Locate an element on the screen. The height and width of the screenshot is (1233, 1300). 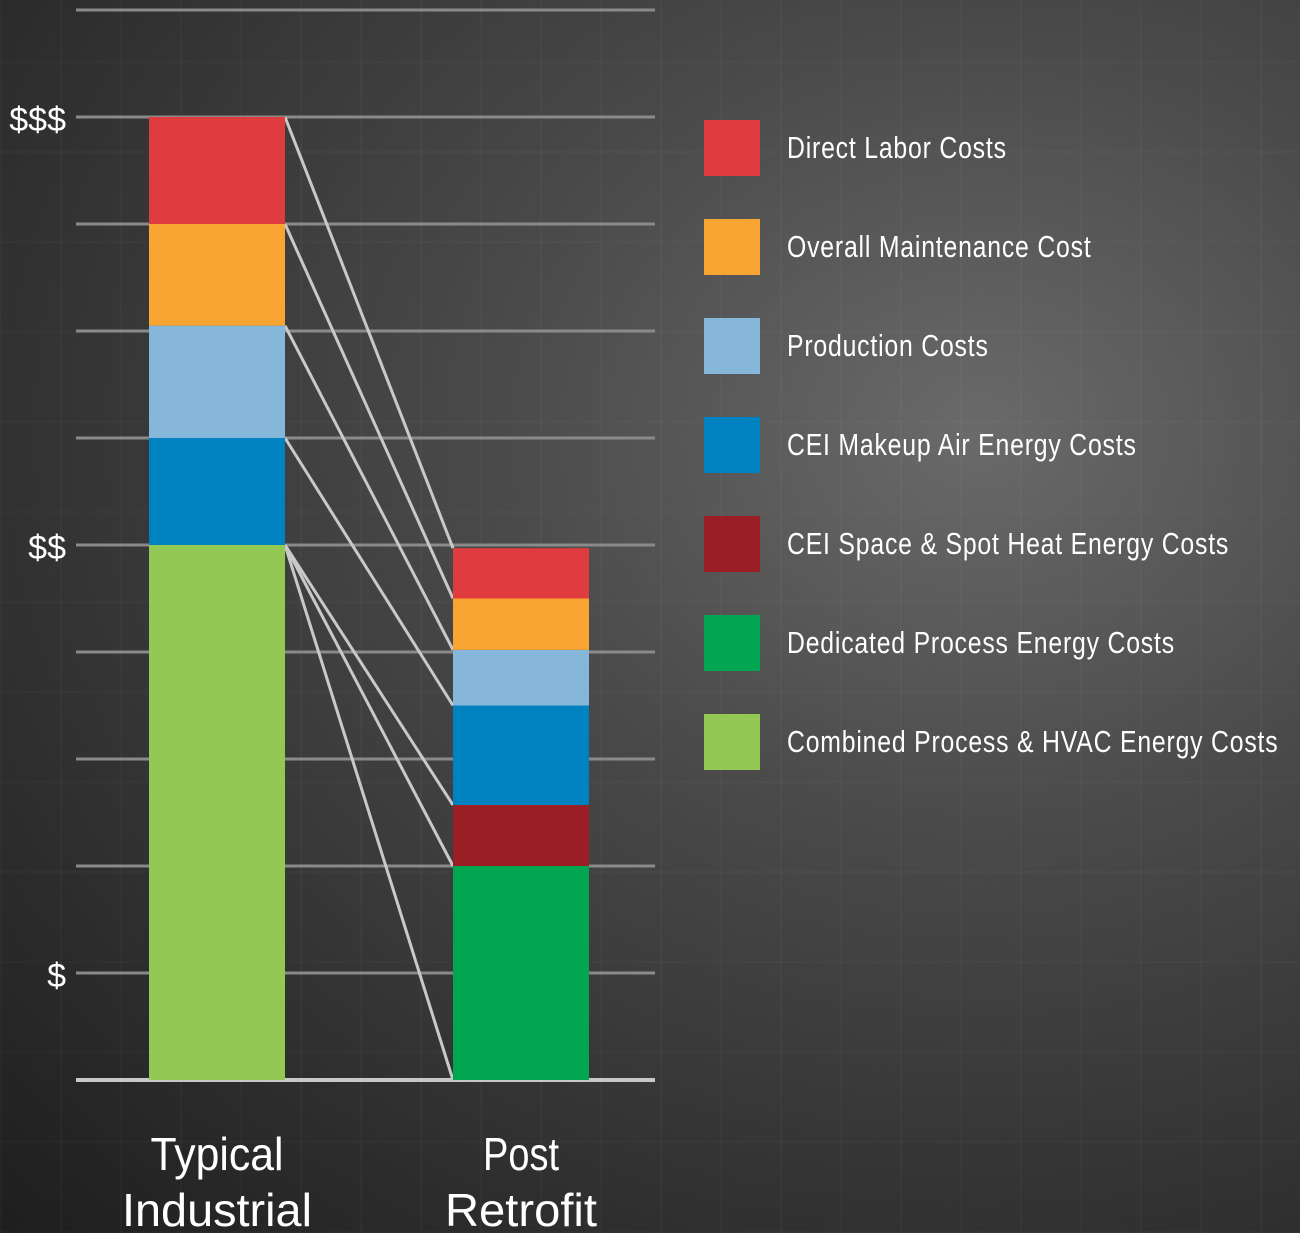
legend-label: CEI Makeup Air Energy Costs is located at coordinates (962, 444).